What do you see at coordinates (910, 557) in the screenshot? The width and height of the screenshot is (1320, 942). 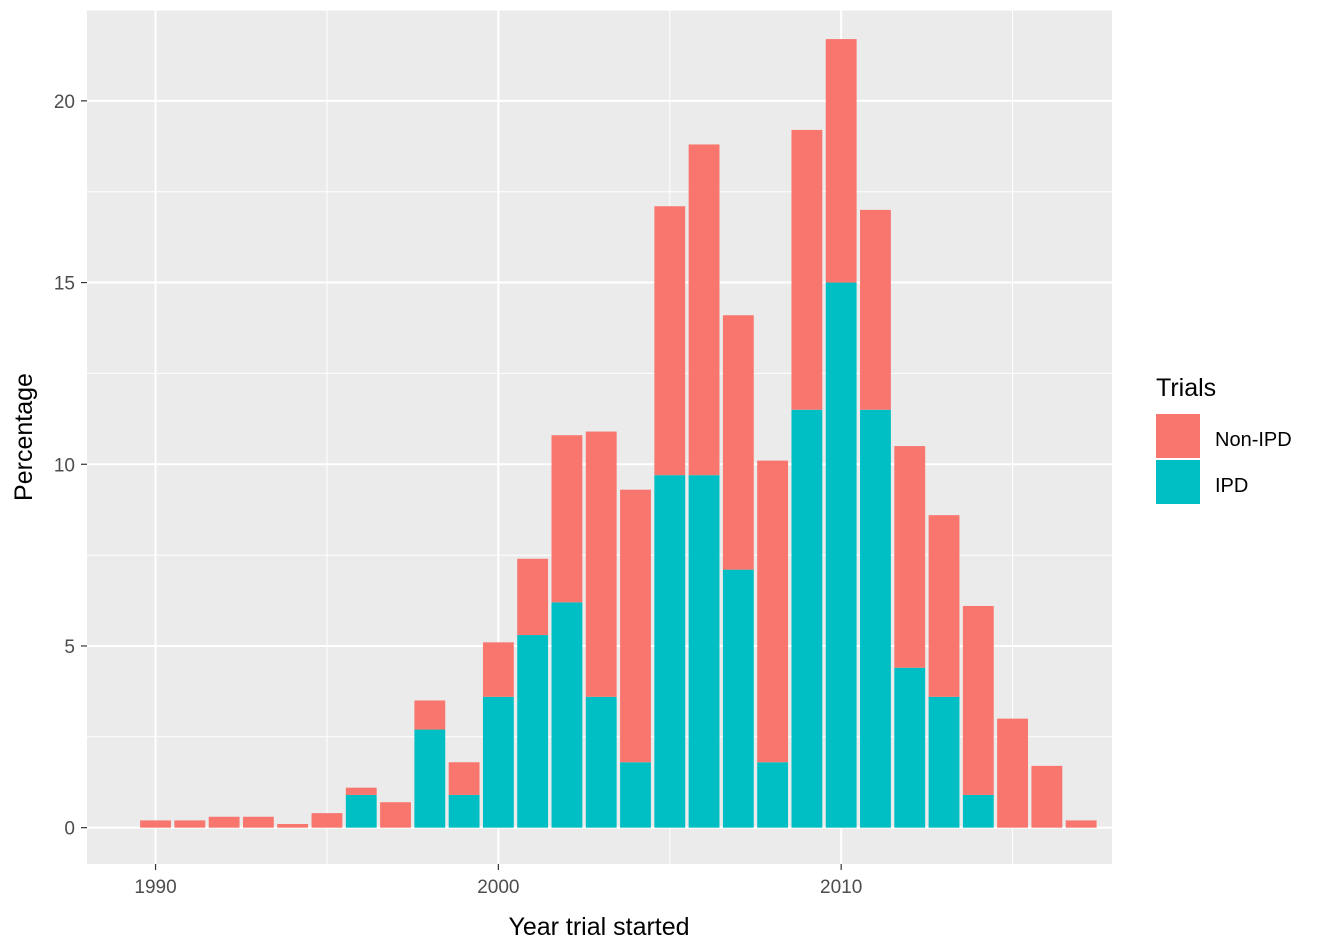 I see `bar-non-ipd-2012` at bounding box center [910, 557].